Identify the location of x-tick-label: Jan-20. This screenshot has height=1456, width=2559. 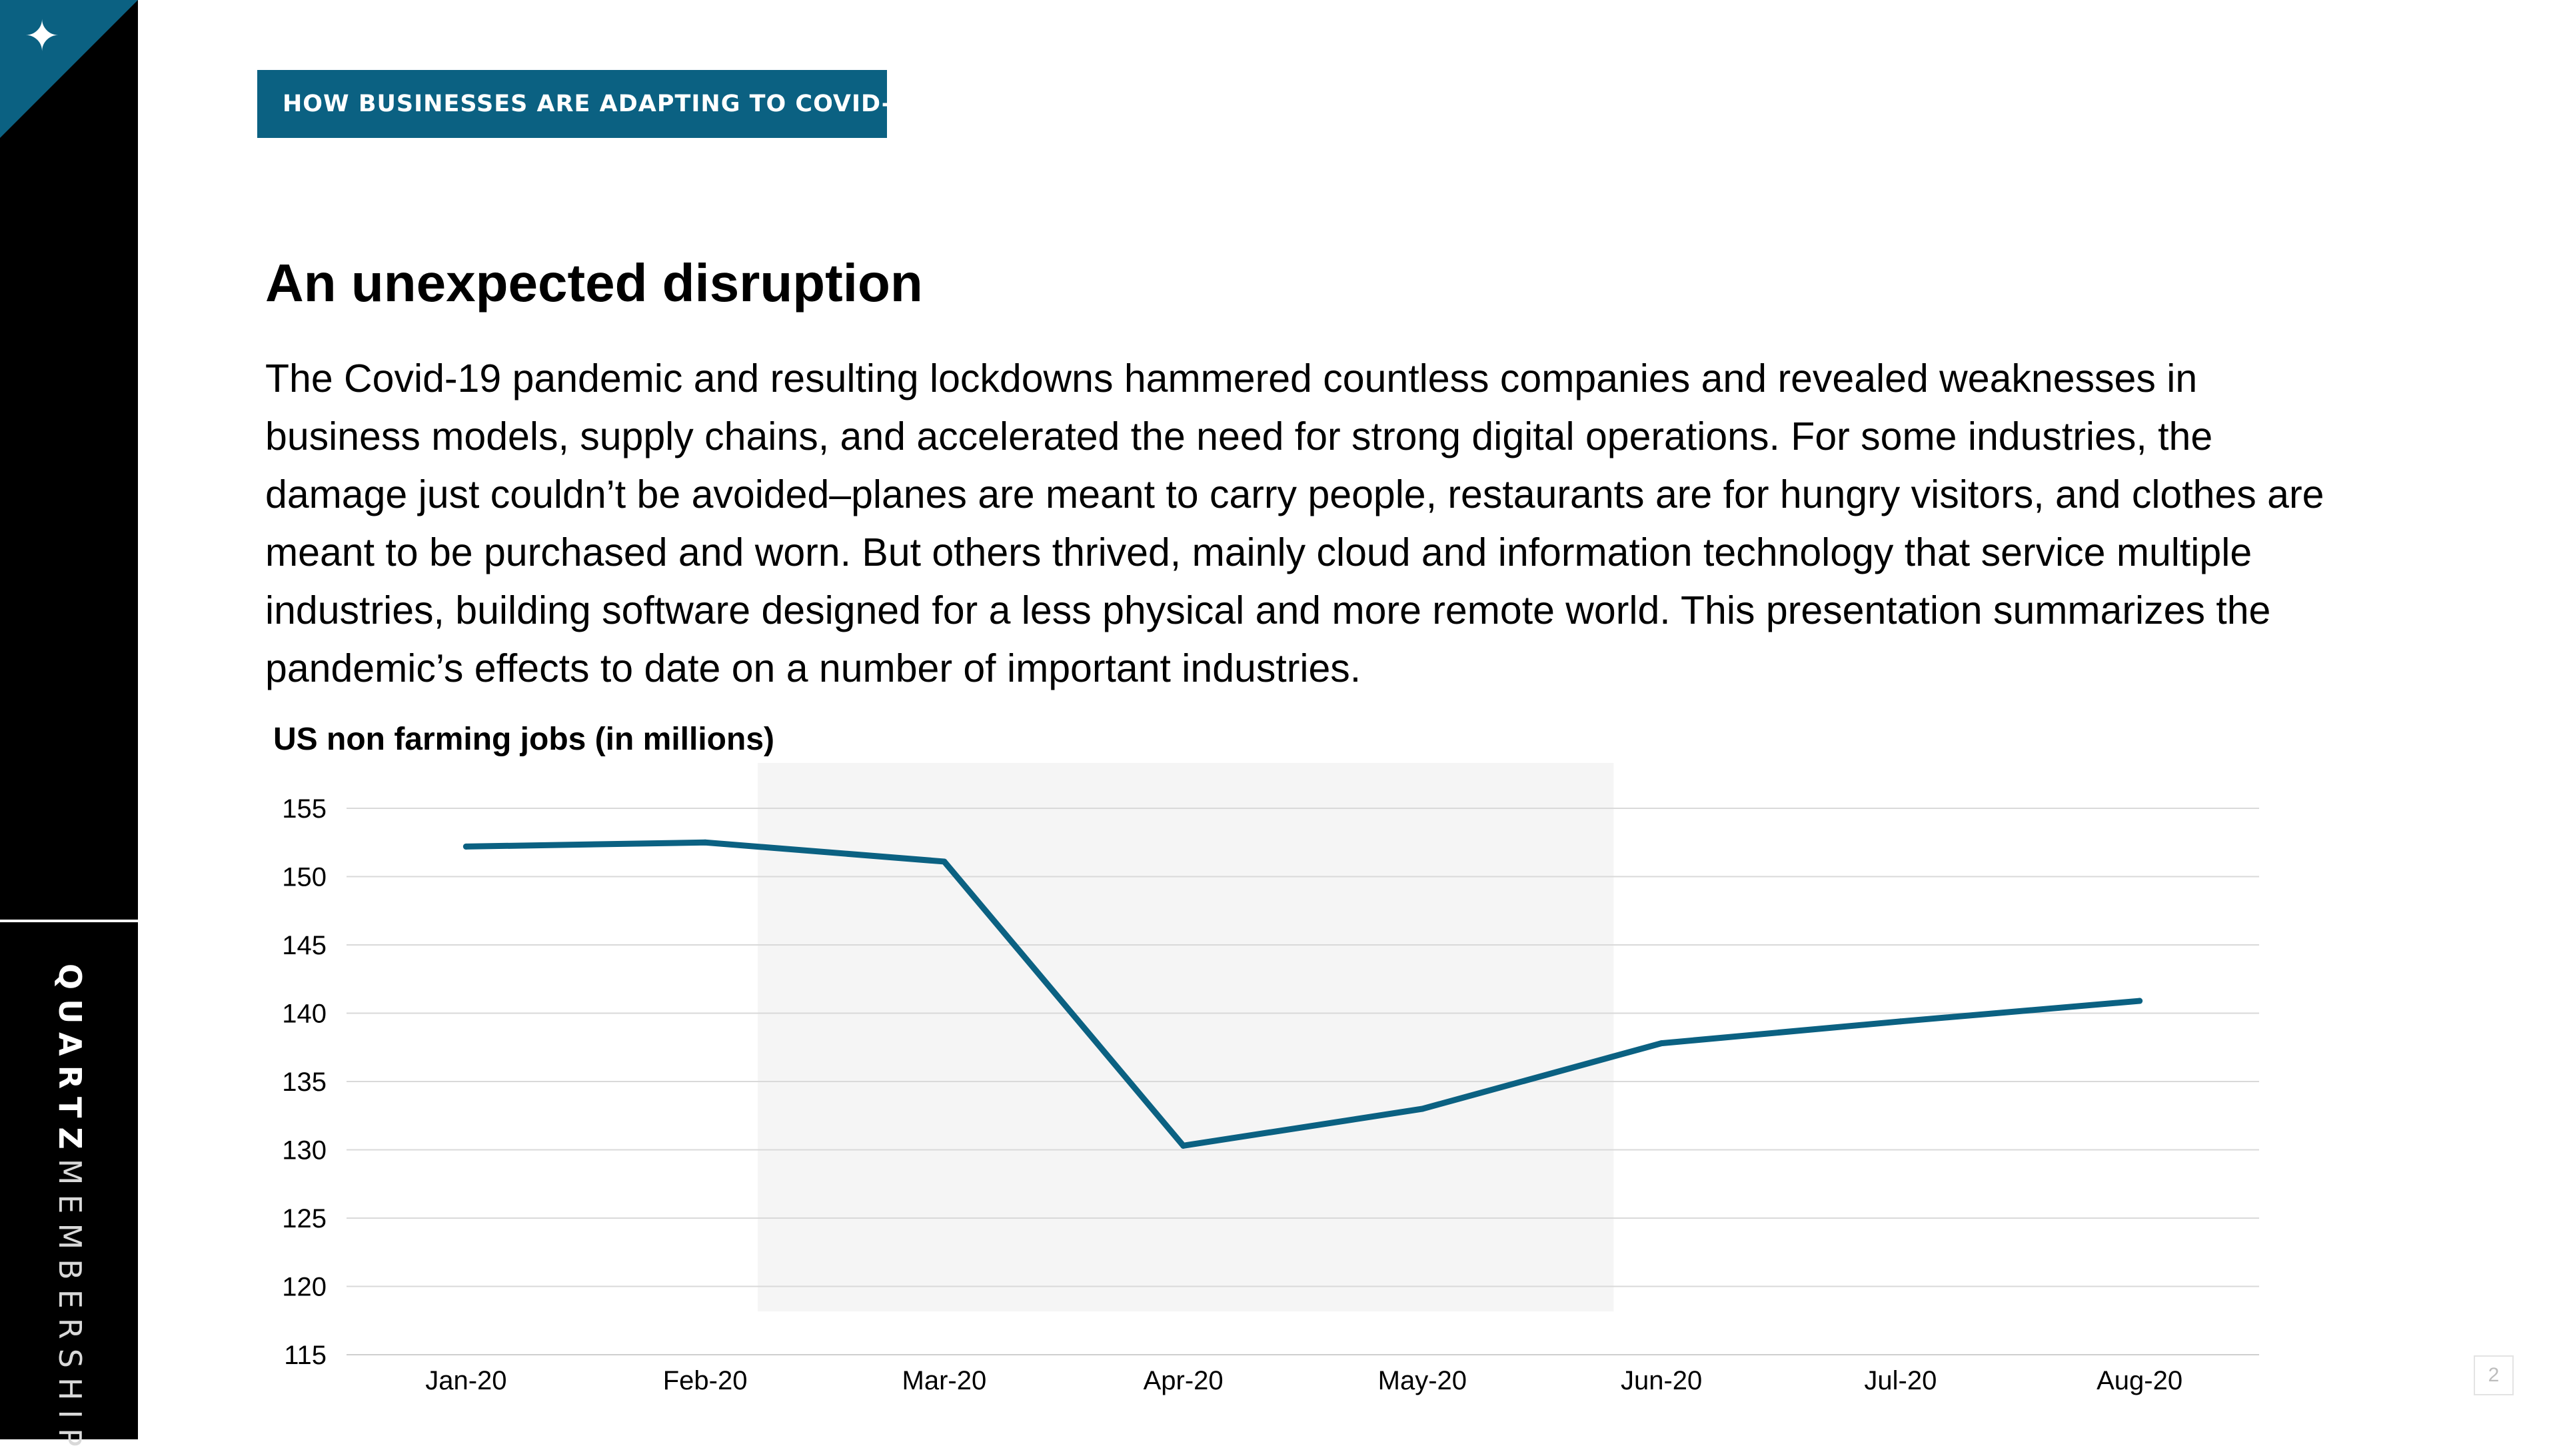
(465, 1380).